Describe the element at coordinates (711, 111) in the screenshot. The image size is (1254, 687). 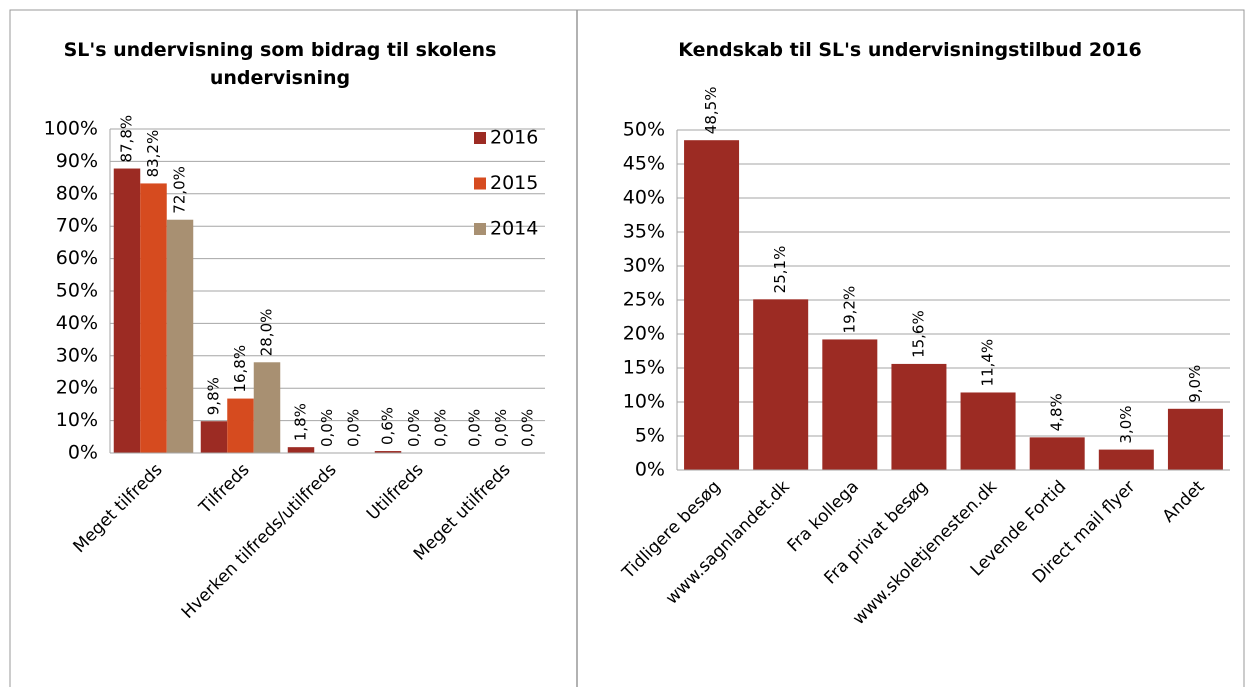
I see `data-label: 48,5%` at that location.